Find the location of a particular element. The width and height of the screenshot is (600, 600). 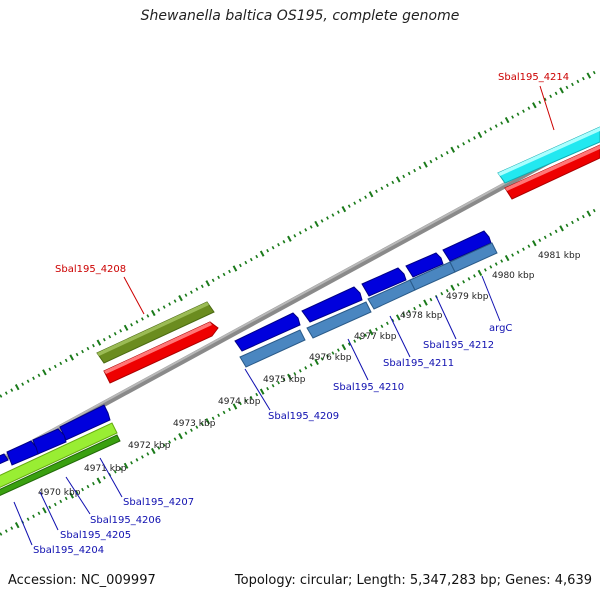

gene-label: Sbal195_4204 is located at coordinates (68, 550).